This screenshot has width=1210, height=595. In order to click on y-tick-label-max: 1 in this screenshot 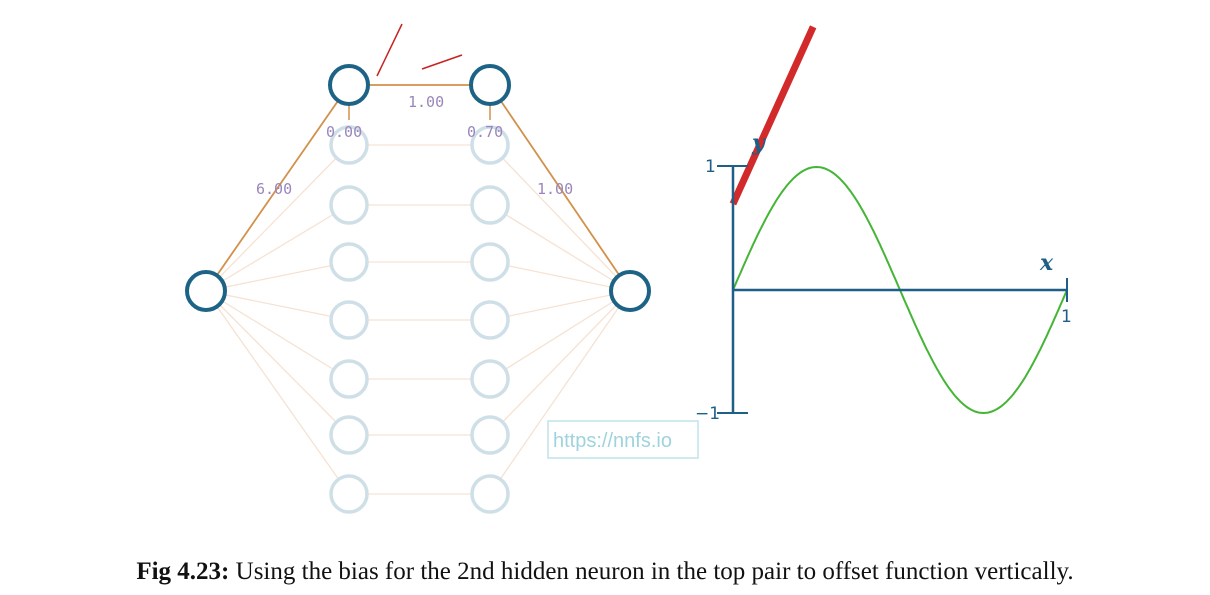, I will do `click(710, 167)`.